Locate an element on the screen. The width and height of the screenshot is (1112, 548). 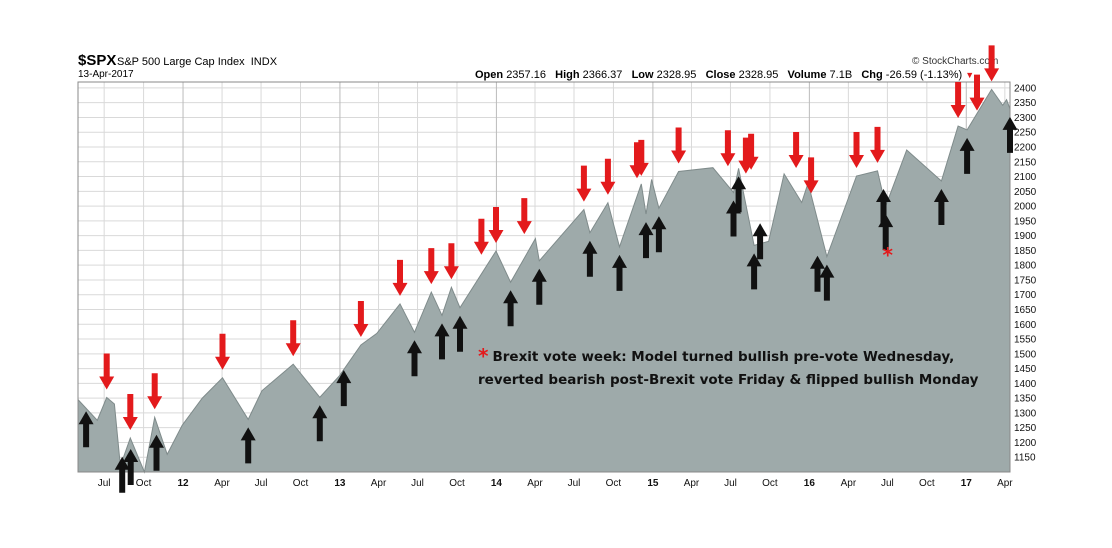
low-value: 2328.95 is located at coordinates (676, 75).